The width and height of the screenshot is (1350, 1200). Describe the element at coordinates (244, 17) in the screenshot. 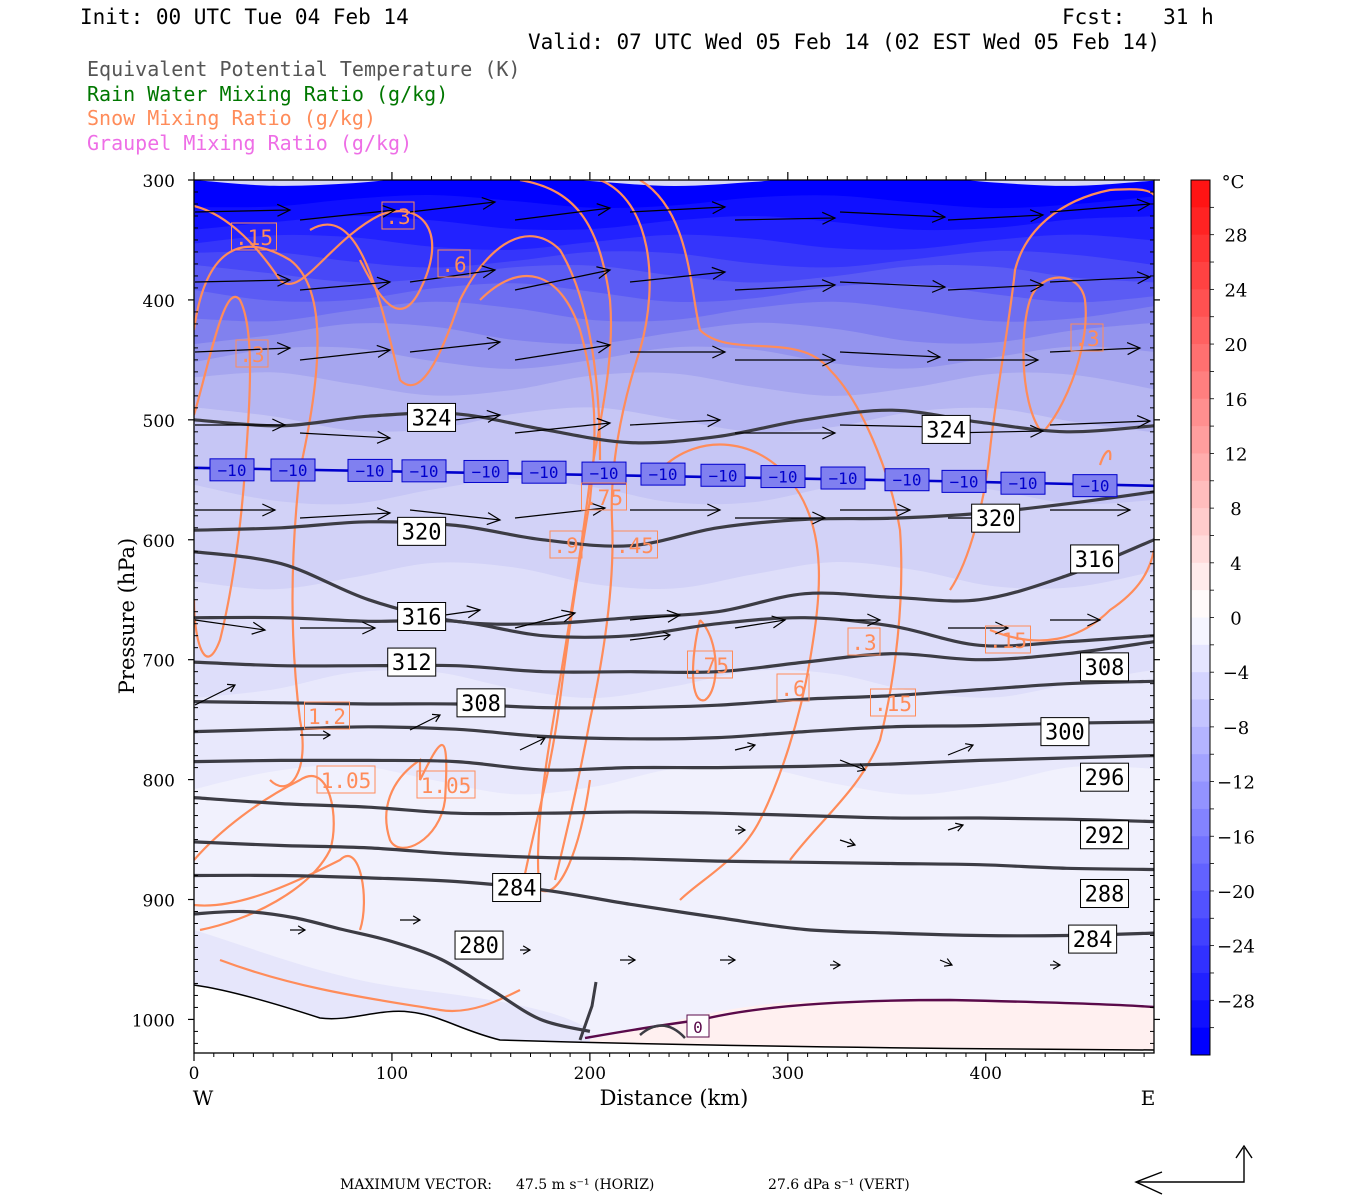

I see `init-time: Init: 00 UTC Tue 04 Feb 14` at that location.